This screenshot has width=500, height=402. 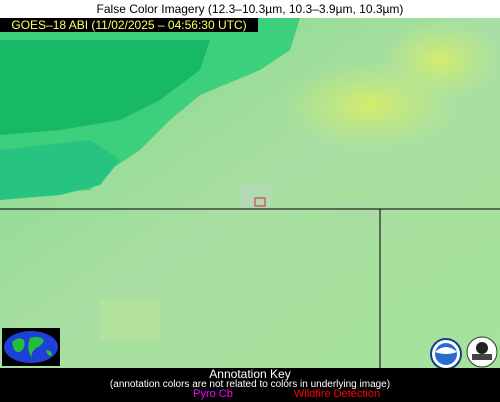 I want to click on label-box, so click(x=129, y=25).